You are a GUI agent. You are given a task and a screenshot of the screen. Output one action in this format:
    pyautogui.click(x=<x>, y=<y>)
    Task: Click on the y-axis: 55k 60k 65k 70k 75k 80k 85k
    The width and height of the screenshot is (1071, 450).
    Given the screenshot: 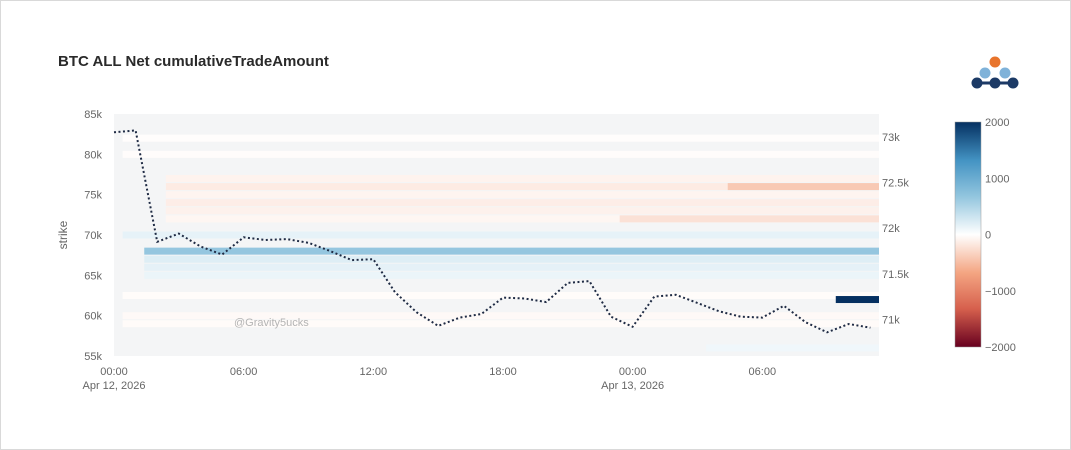 What is the action you would take?
    pyautogui.click(x=93, y=236)
    